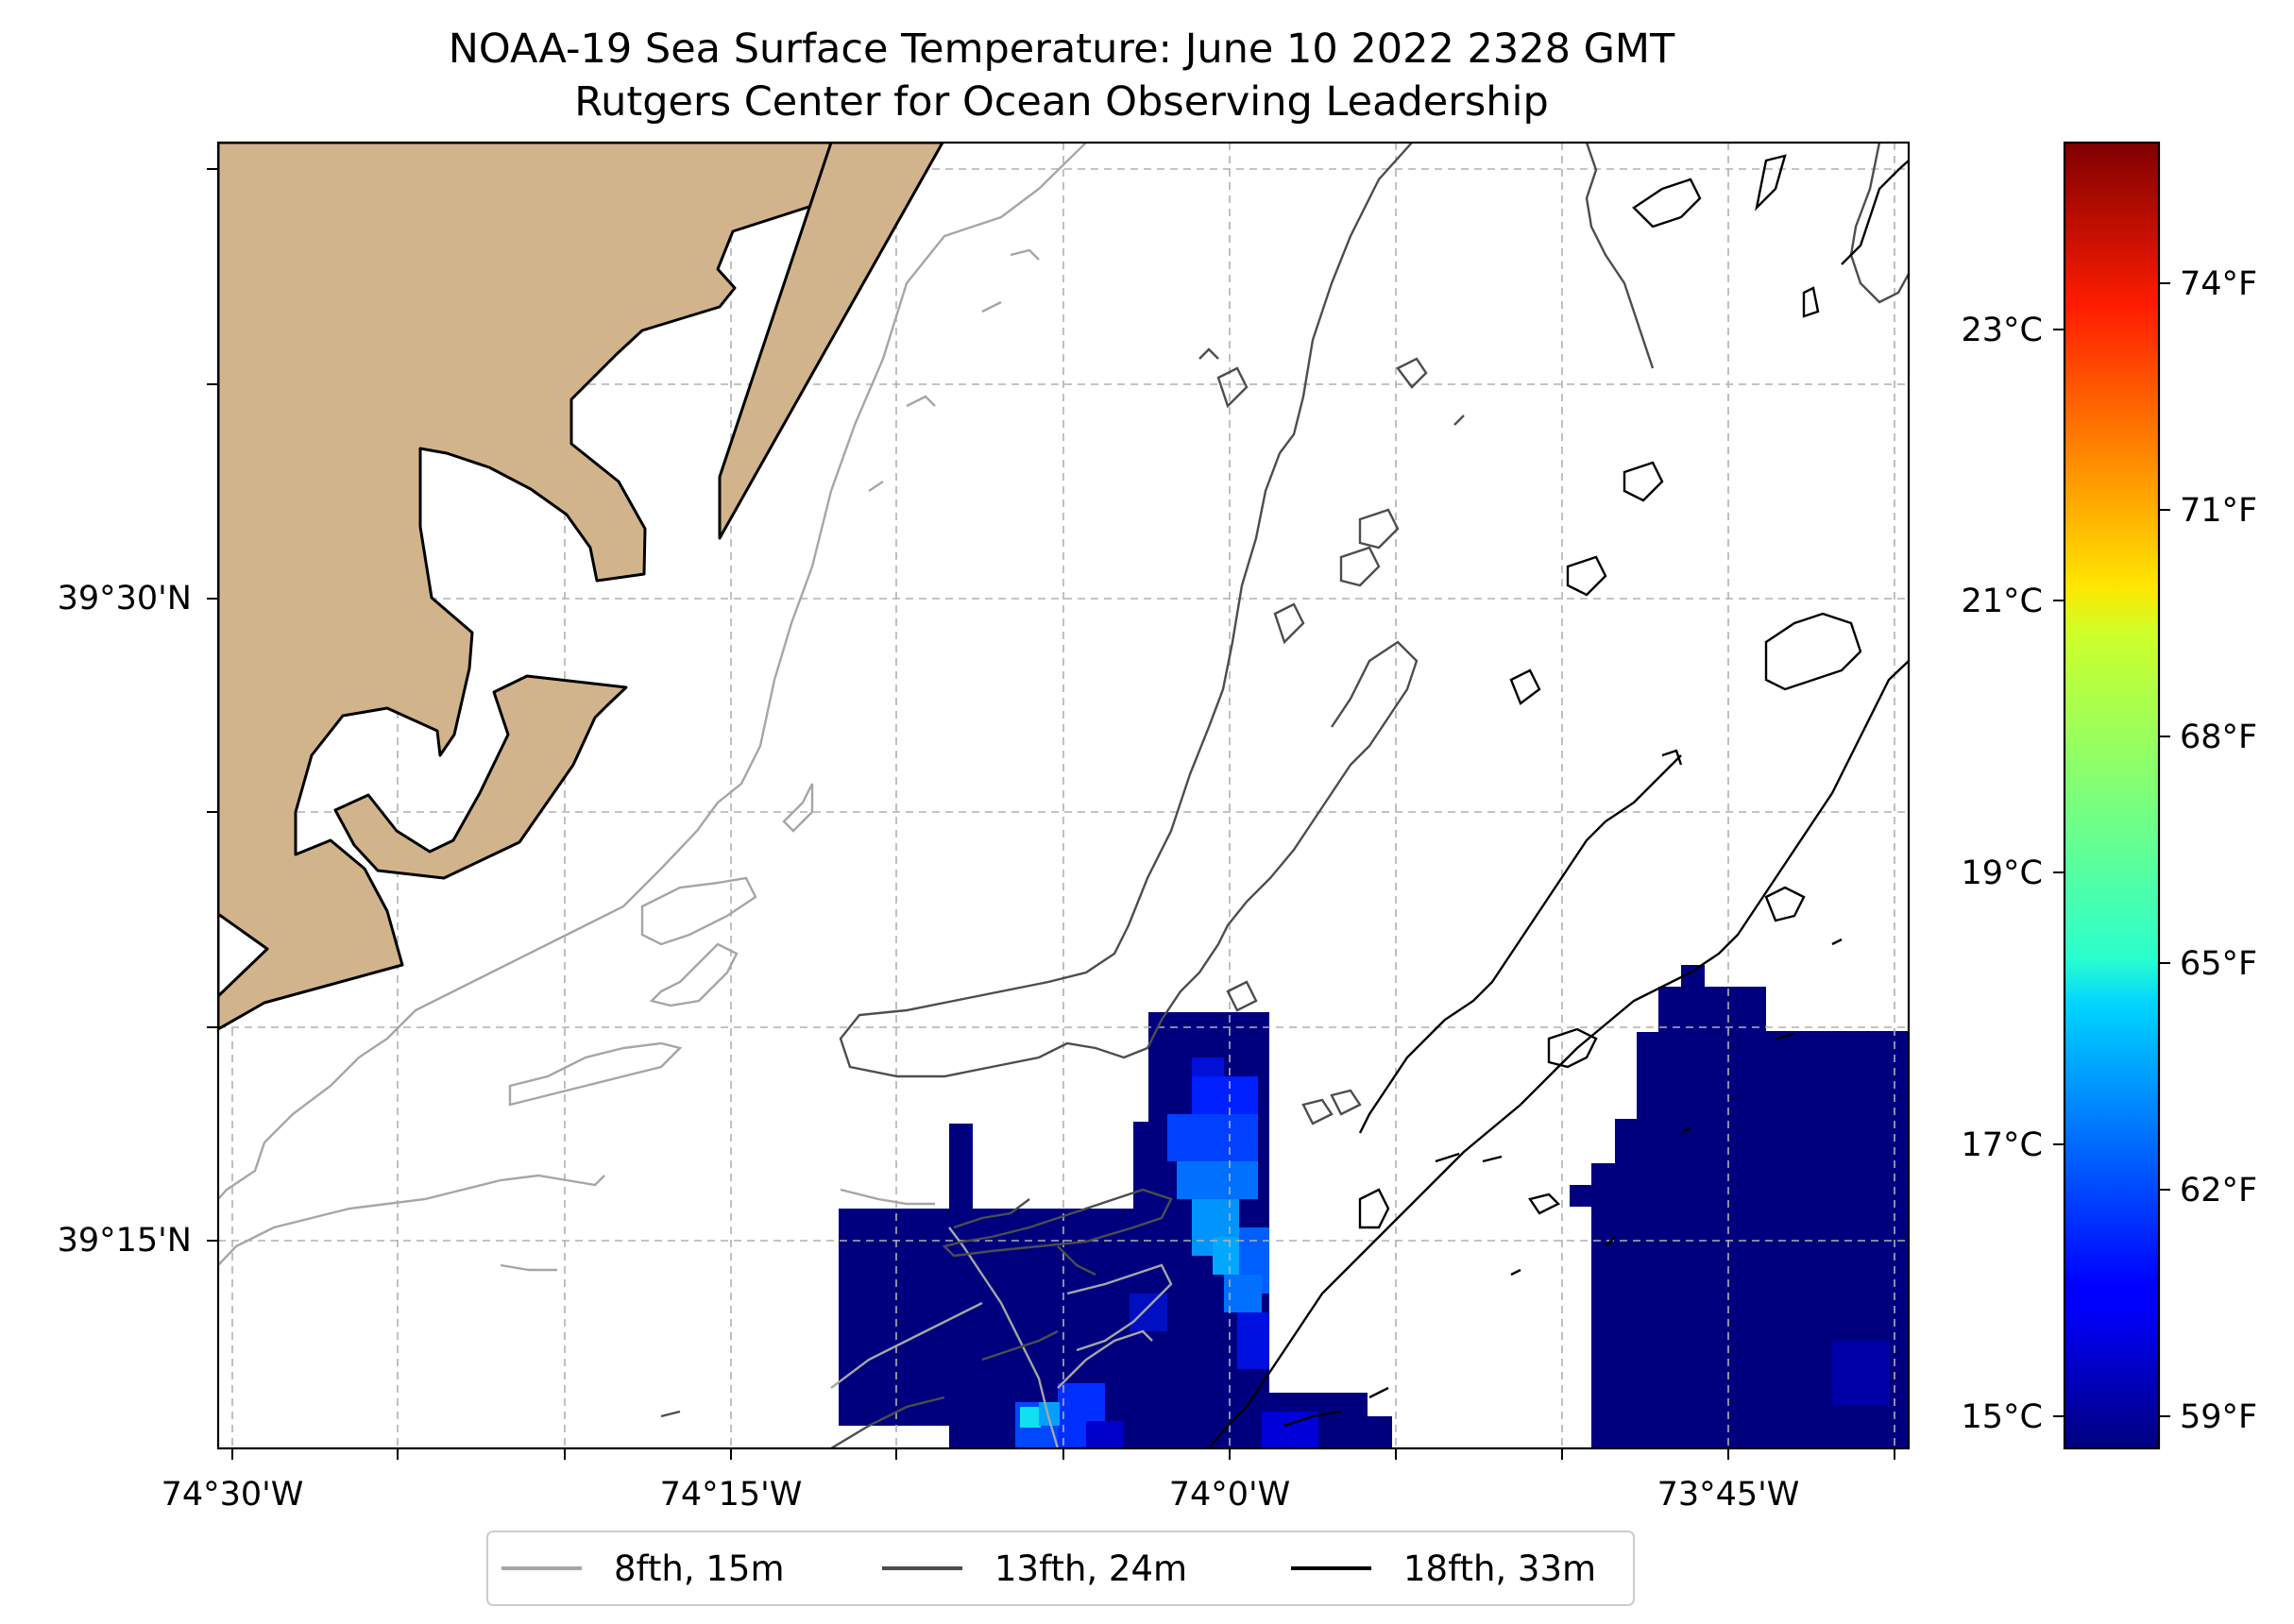  What do you see at coordinates (480, 777) in the screenshot?
I see `land-island` at bounding box center [480, 777].